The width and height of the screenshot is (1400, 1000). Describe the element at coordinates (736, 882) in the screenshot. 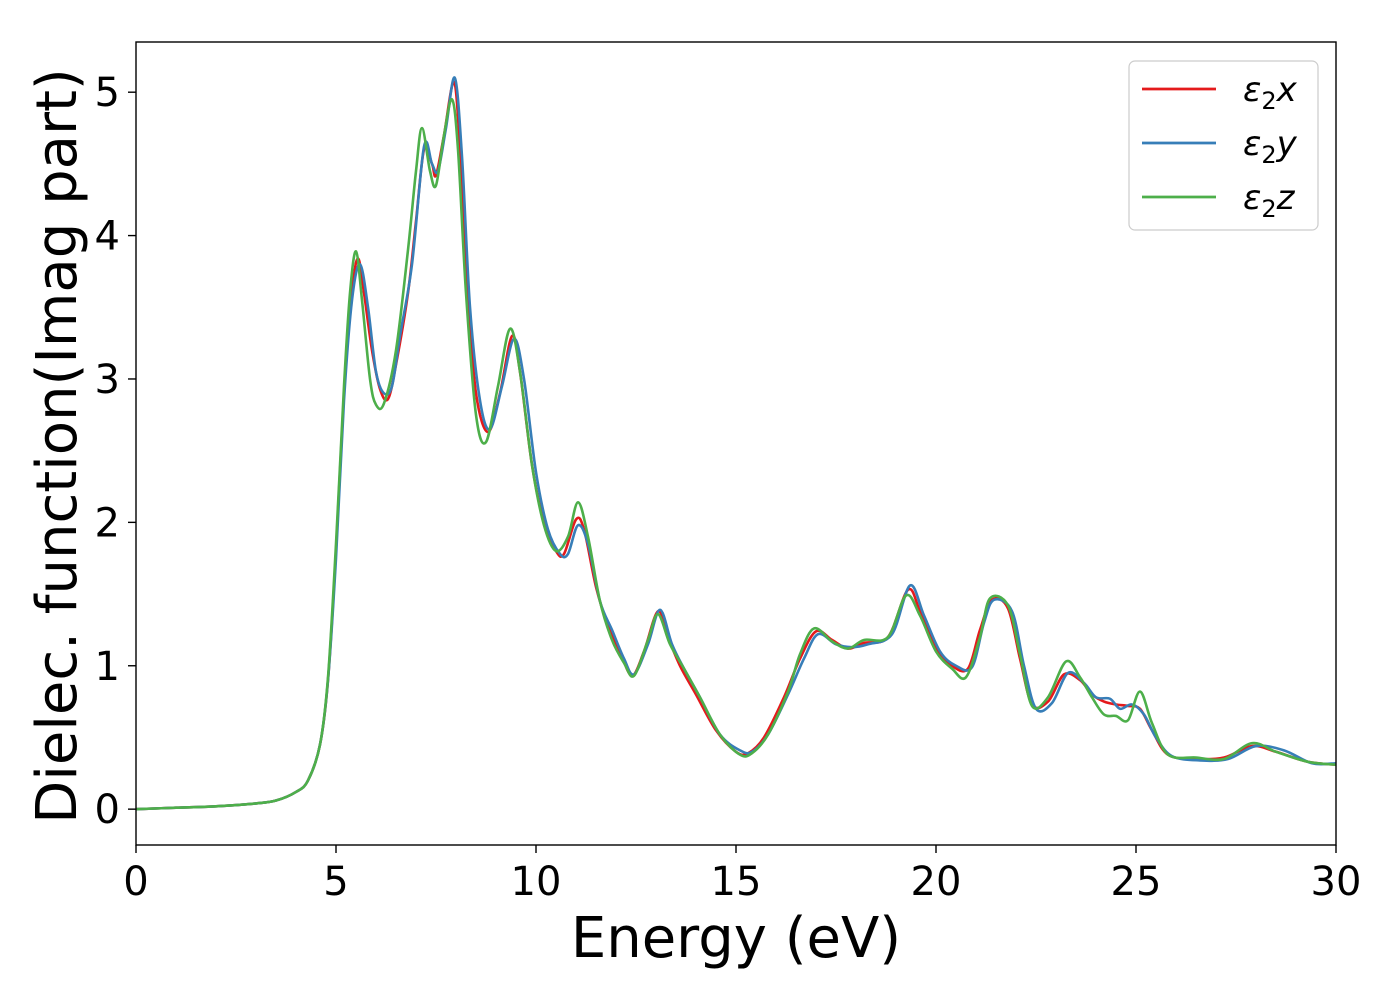

I see `x-tick-label: 15` at that location.